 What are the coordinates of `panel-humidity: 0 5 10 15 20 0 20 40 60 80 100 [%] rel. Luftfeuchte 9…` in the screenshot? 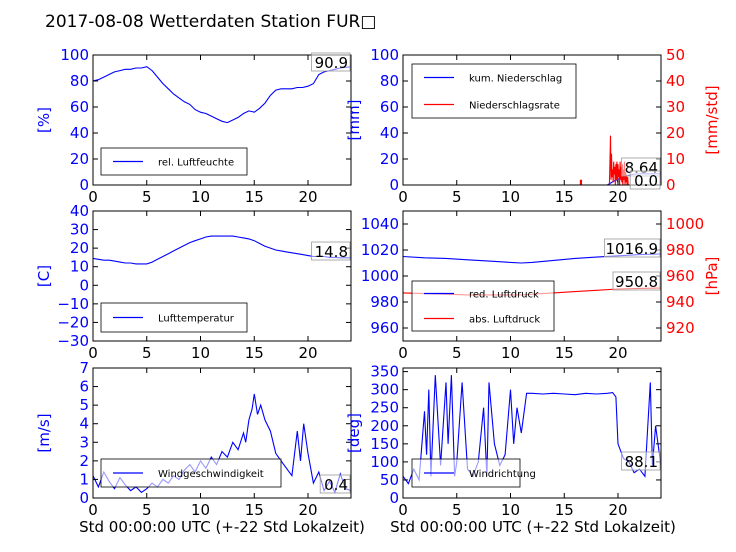 It's located at (193, 126).